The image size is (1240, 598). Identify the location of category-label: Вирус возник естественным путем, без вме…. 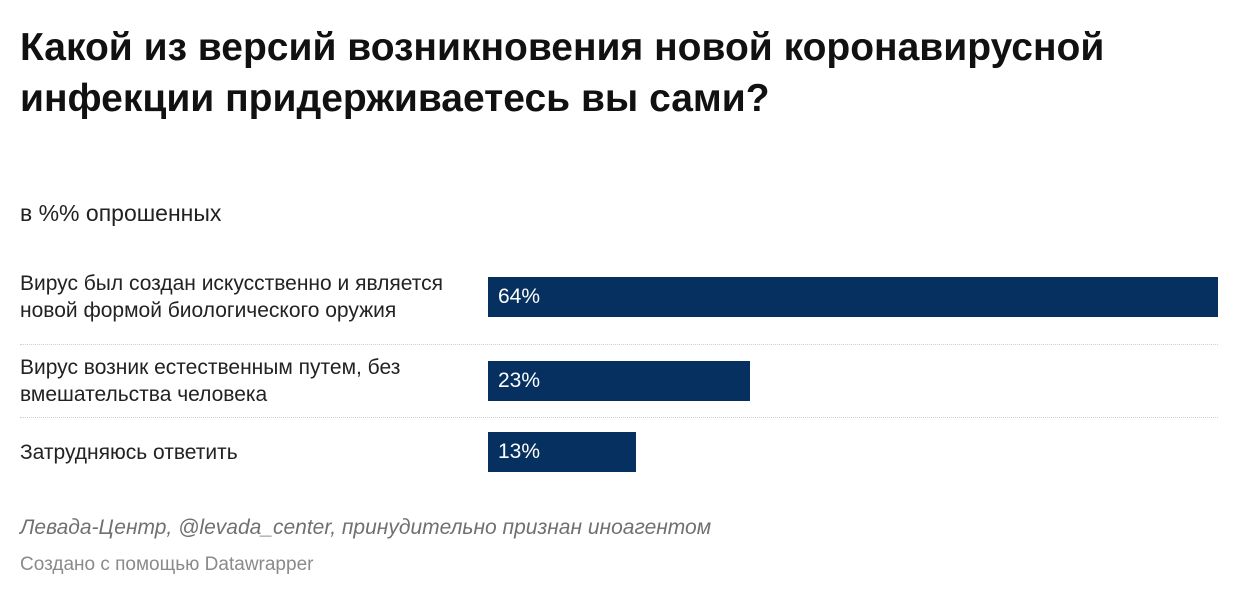
(210, 381).